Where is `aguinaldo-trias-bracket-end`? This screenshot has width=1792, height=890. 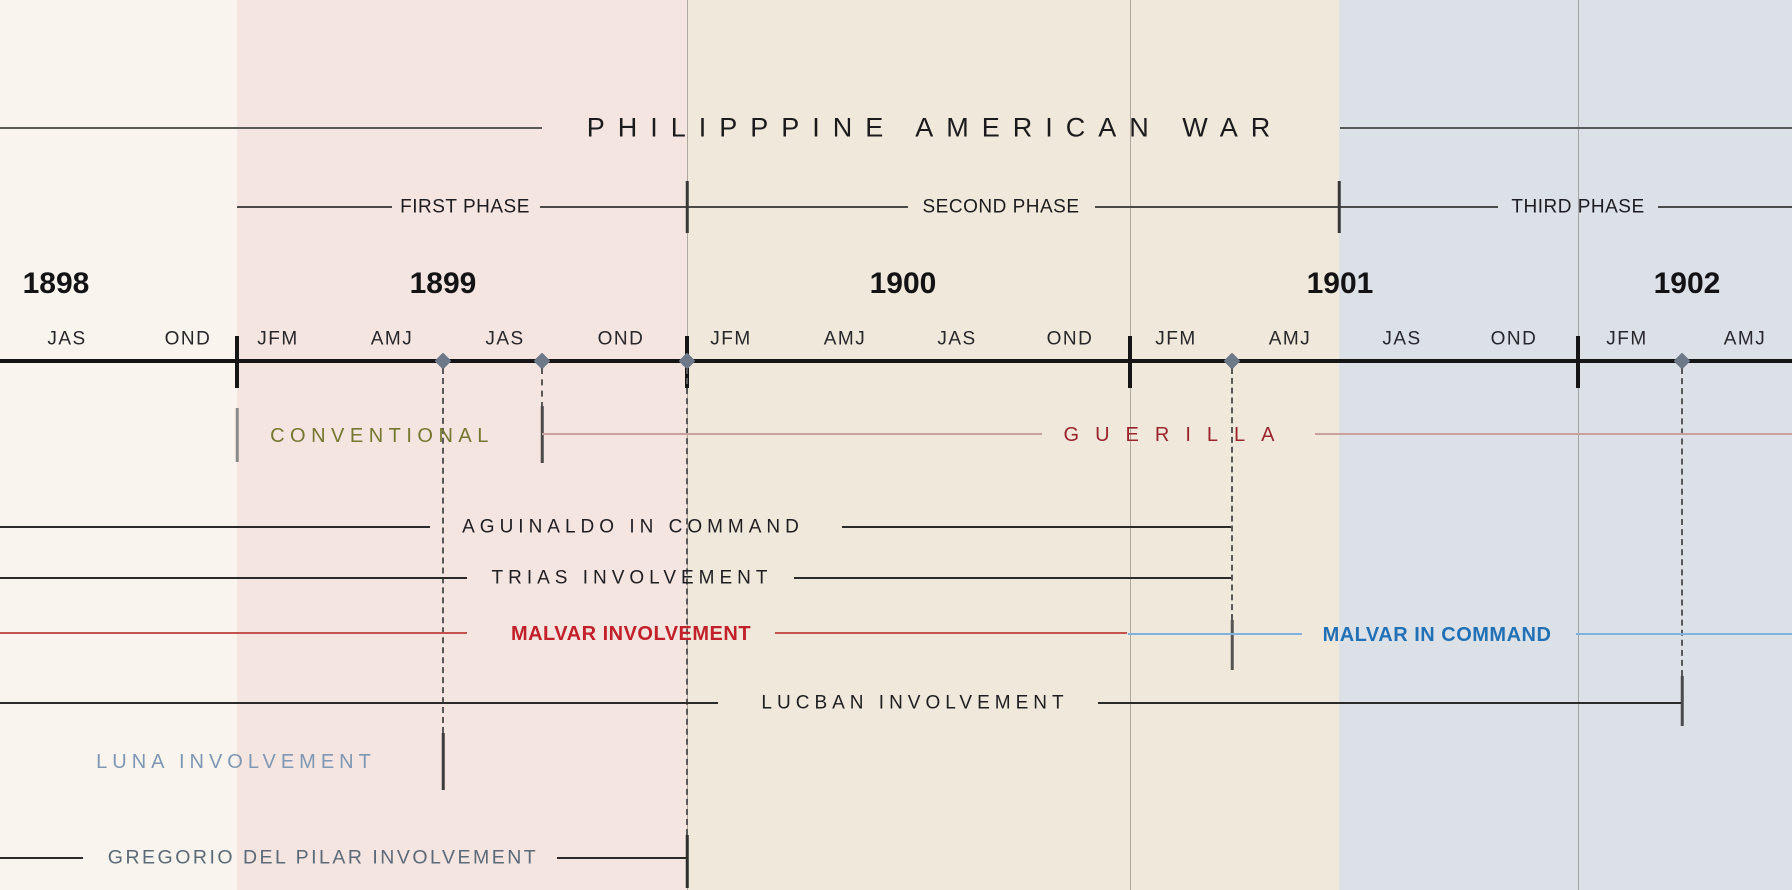
aguinaldo-trias-bracket-end is located at coordinates (1232, 645).